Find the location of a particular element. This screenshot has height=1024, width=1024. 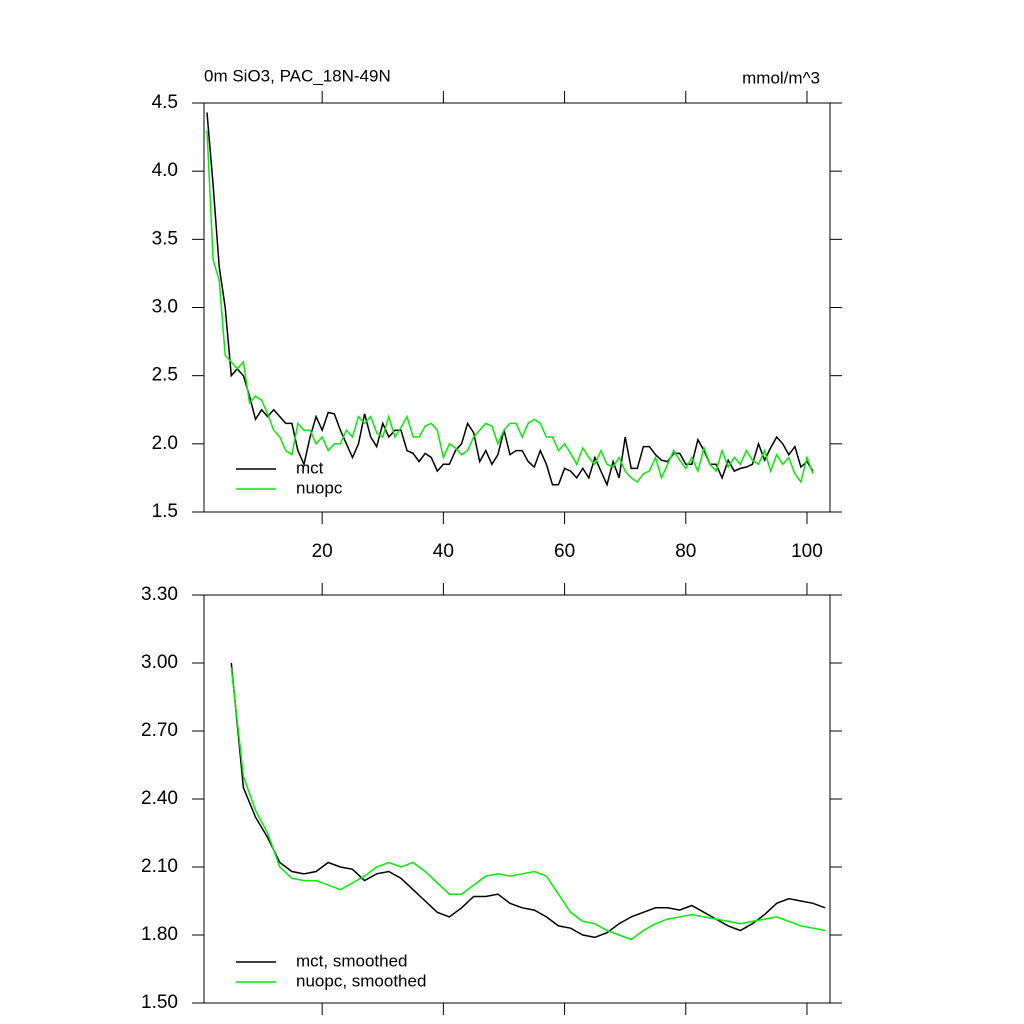

y-tick-label: 2.70 is located at coordinates (159, 730).